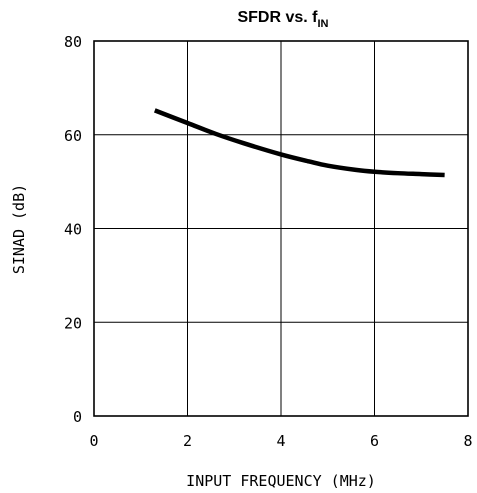 The height and width of the screenshot is (493, 477). What do you see at coordinates (93, 441) in the screenshot?
I see `x-tick-label: 0` at bounding box center [93, 441].